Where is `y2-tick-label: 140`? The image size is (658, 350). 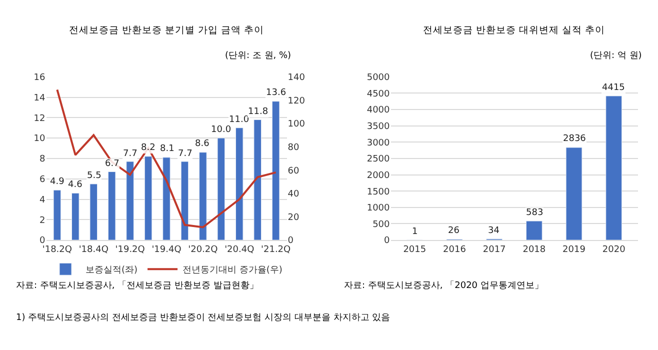
y2-tick-label: 140 is located at coordinates (297, 78).